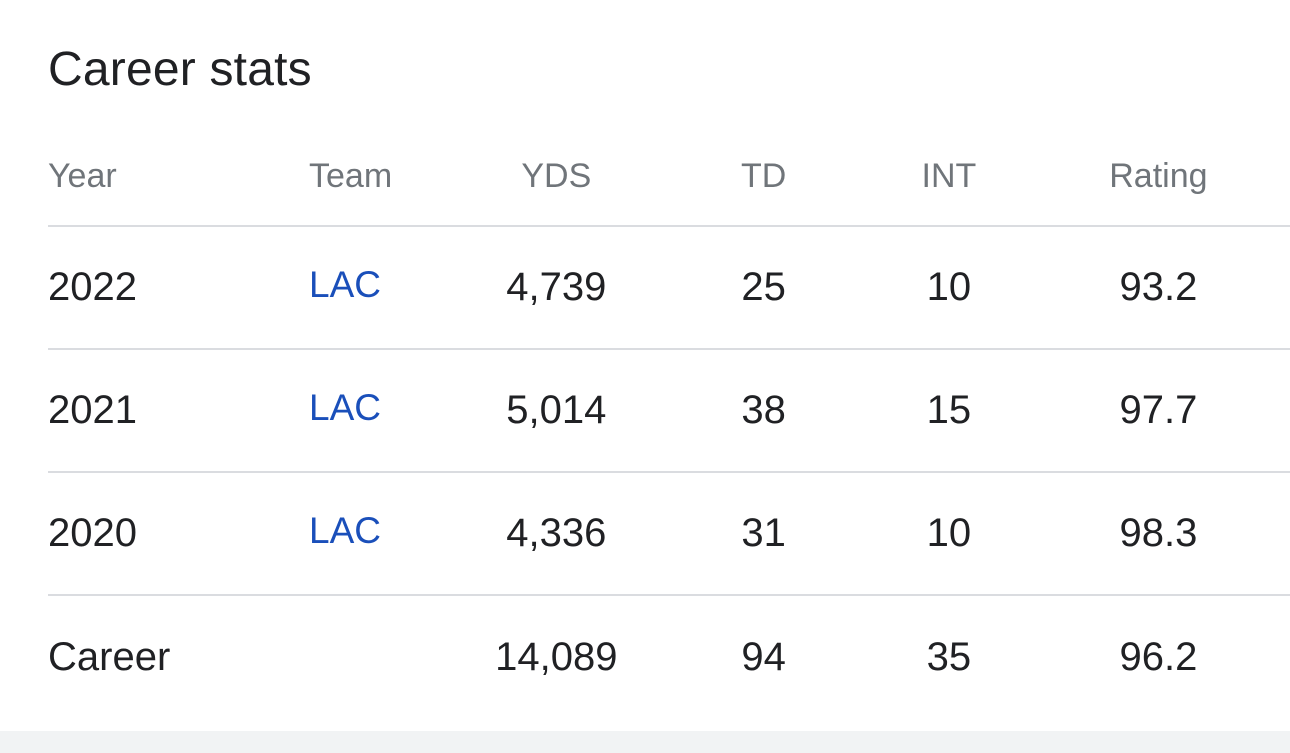 The width and height of the screenshot is (1290, 753). Describe the element at coordinates (949, 410) in the screenshot. I see `int-cell: 15` at that location.